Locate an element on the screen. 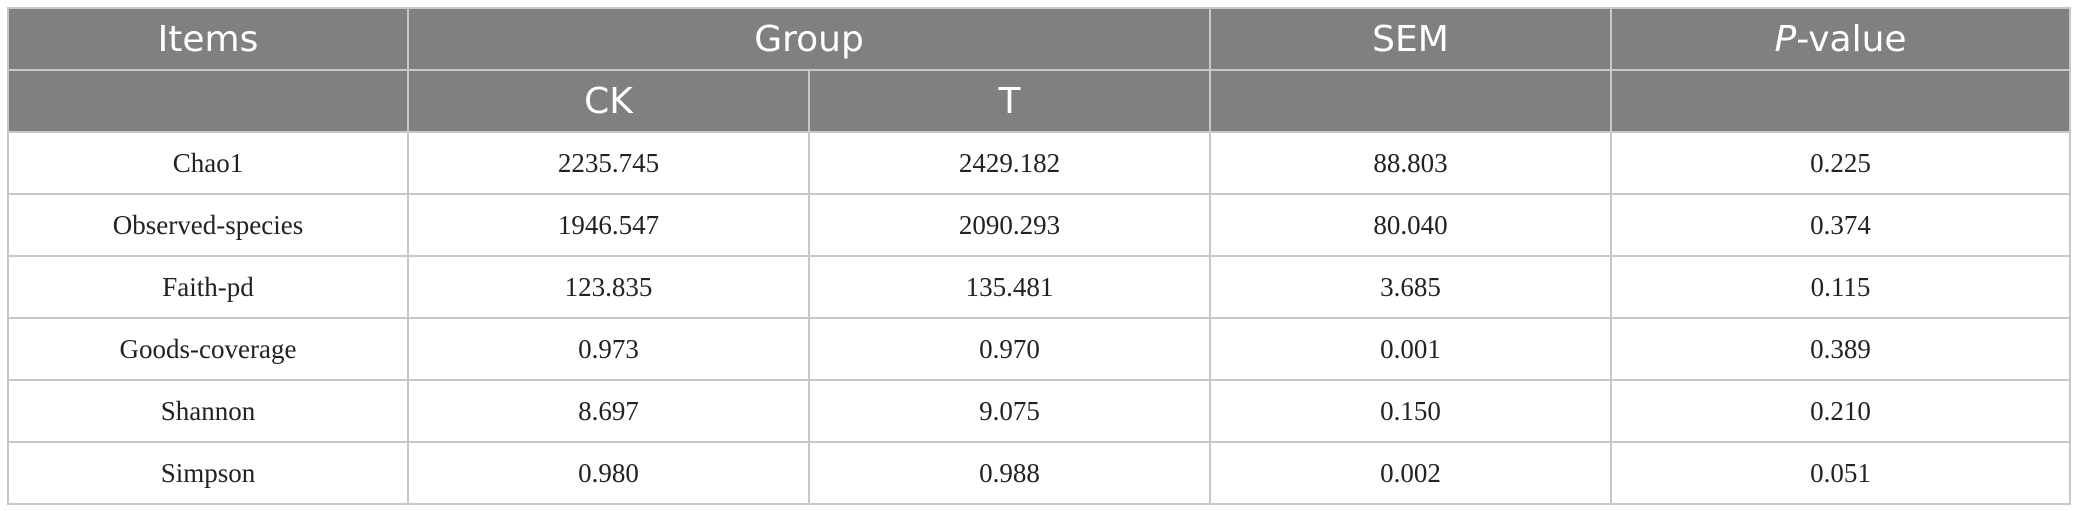 This screenshot has height=511, width=2076. row-sem: 80.040 is located at coordinates (1411, 225).